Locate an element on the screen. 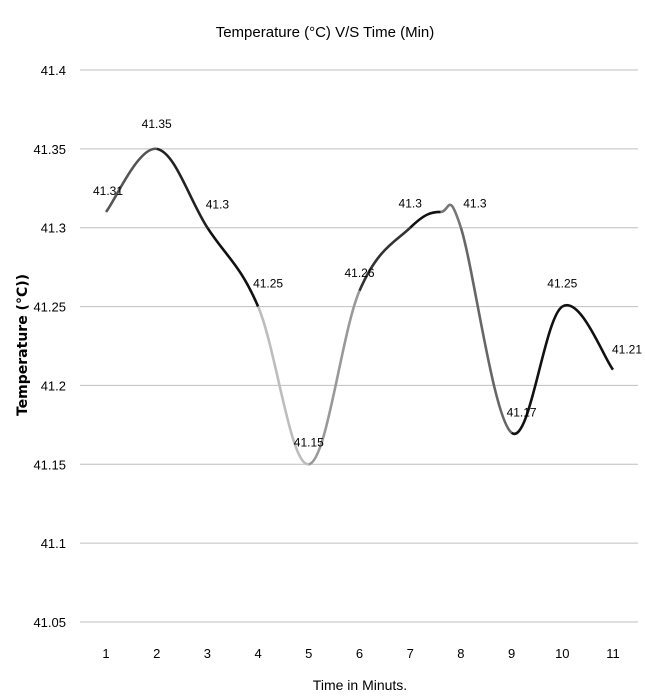 The height and width of the screenshot is (696, 645). x-tick-label: 2 is located at coordinates (156, 653).